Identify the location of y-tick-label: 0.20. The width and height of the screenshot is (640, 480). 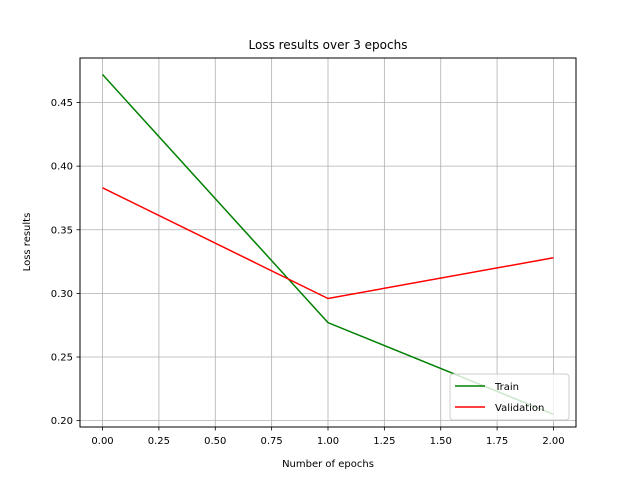
(62, 421).